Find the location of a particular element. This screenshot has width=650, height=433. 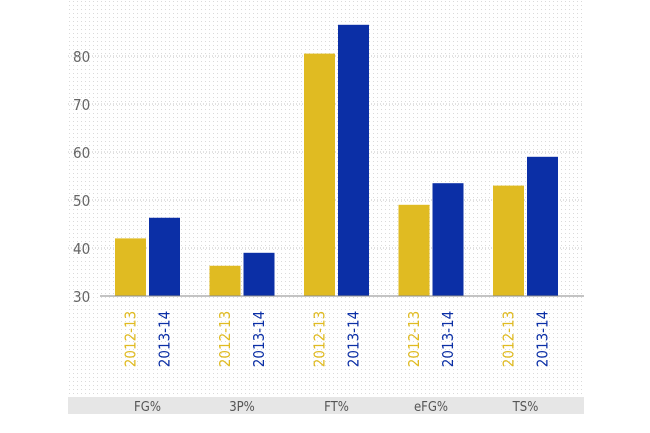

series-label-ft-2012-13: 2012-13 is located at coordinates (320, 339).